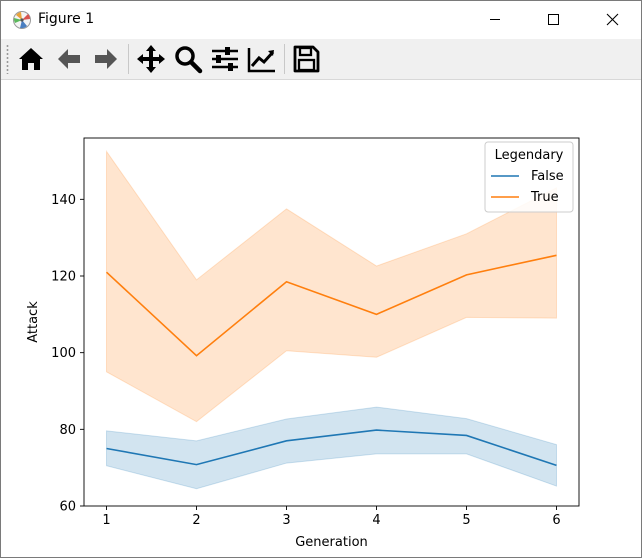 The height and width of the screenshot is (558, 642). I want to click on legend-label-false: False, so click(547, 176).